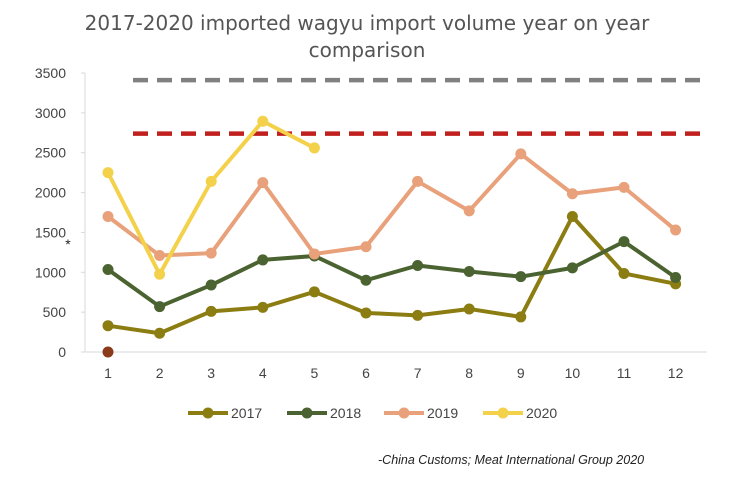 Image resolution: width=734 pixels, height=483 pixels. What do you see at coordinates (50, 113) in the screenshot?
I see `y-tick-label: 3000` at bounding box center [50, 113].